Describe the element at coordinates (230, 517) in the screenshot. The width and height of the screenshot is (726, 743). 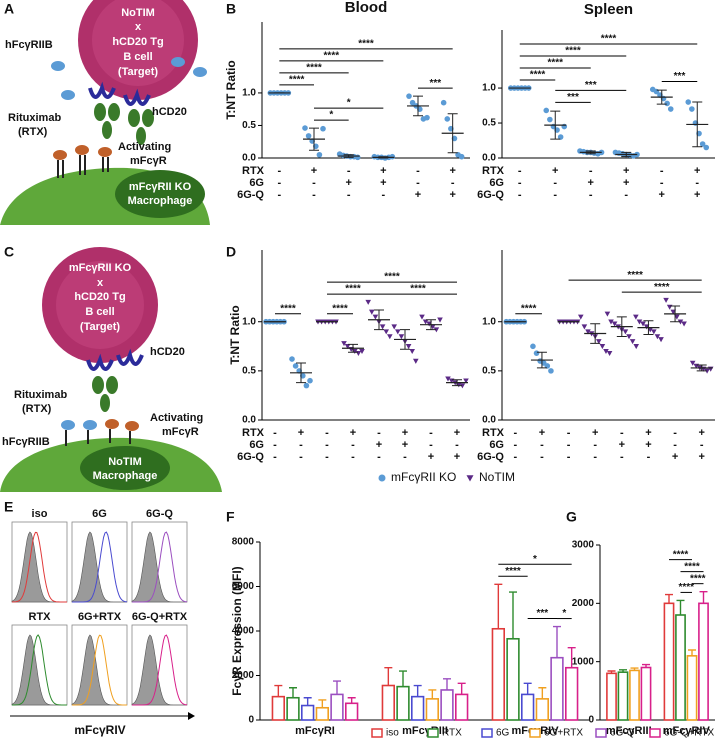
I see `panel-label: F` at that location.